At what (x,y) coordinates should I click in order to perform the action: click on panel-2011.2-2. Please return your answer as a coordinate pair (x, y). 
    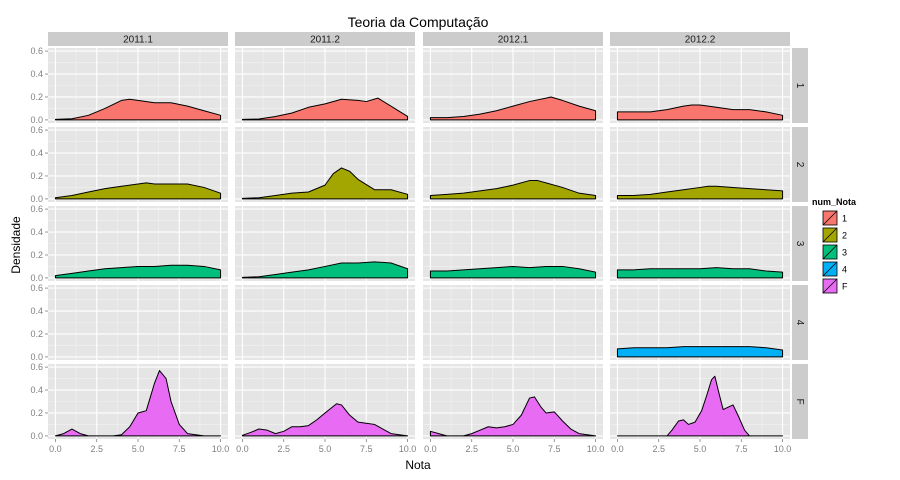
    Looking at the image, I should click on (325, 164).